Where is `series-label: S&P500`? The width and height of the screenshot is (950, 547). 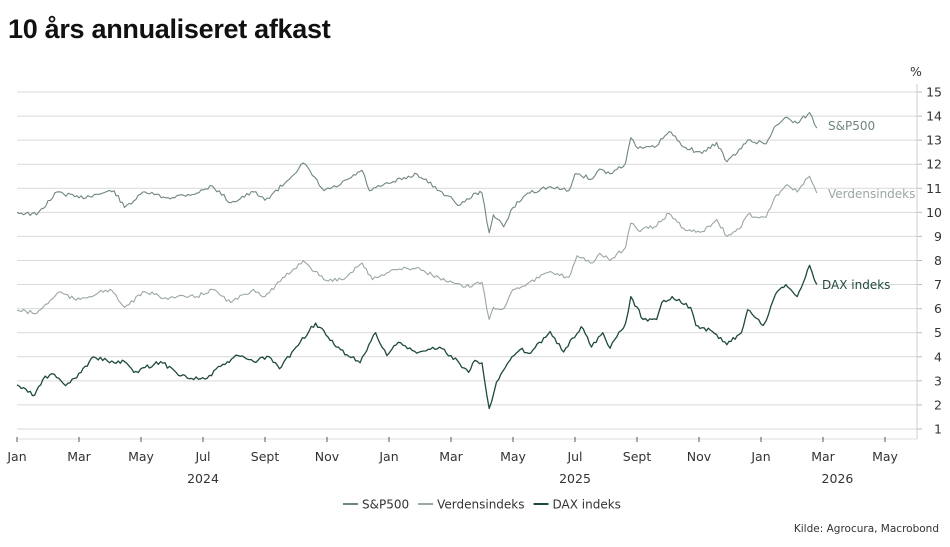
series-label: S&P500 is located at coordinates (851, 126).